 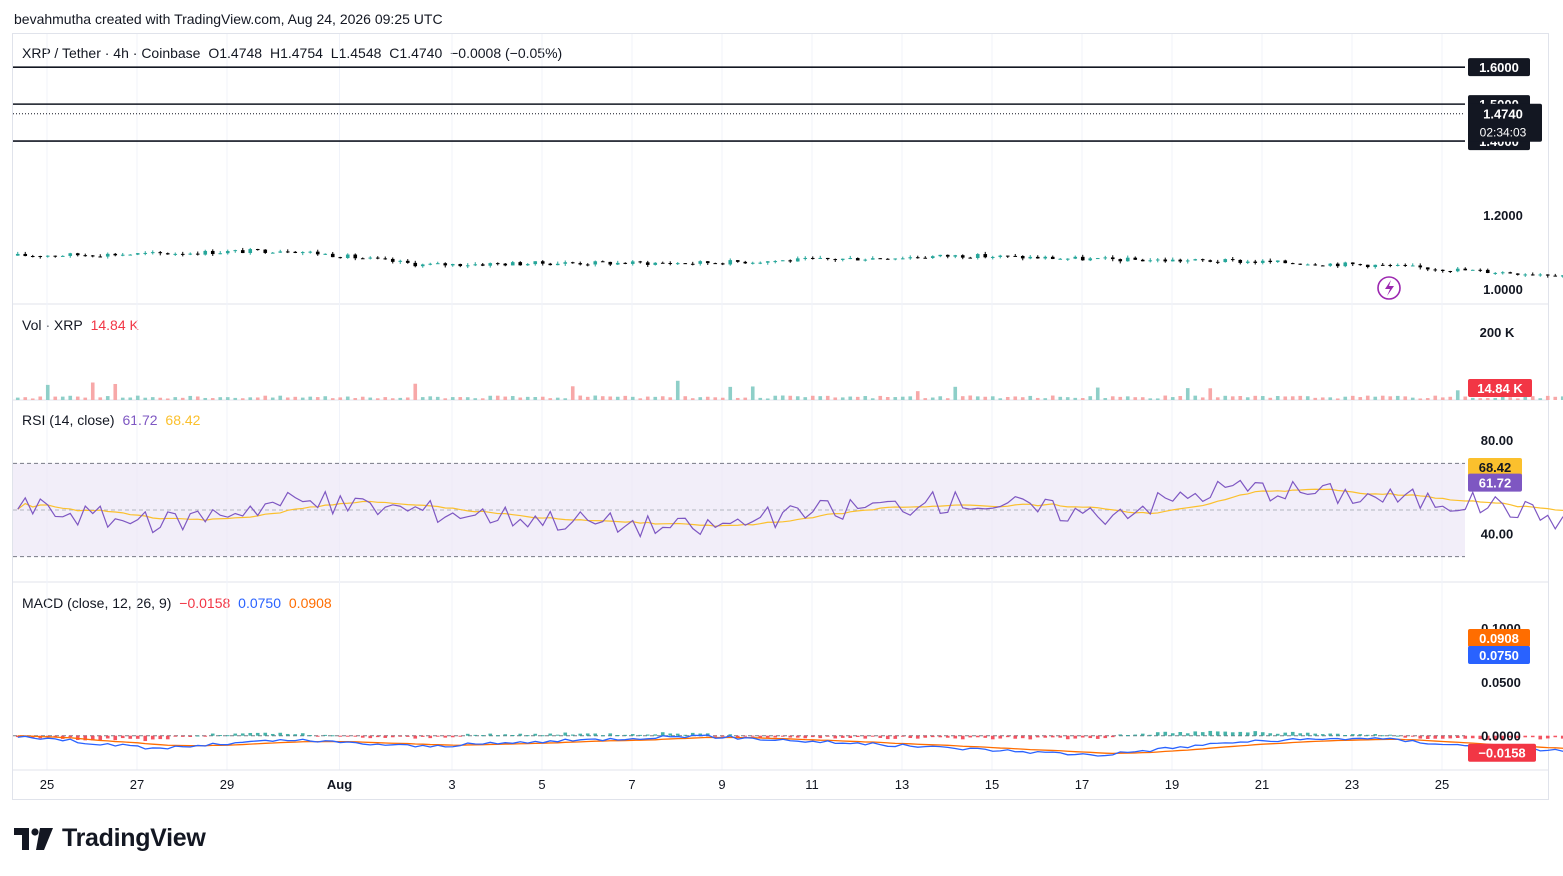 I want to click on macd-current-label: 0.0750, so click(x=1499, y=655).